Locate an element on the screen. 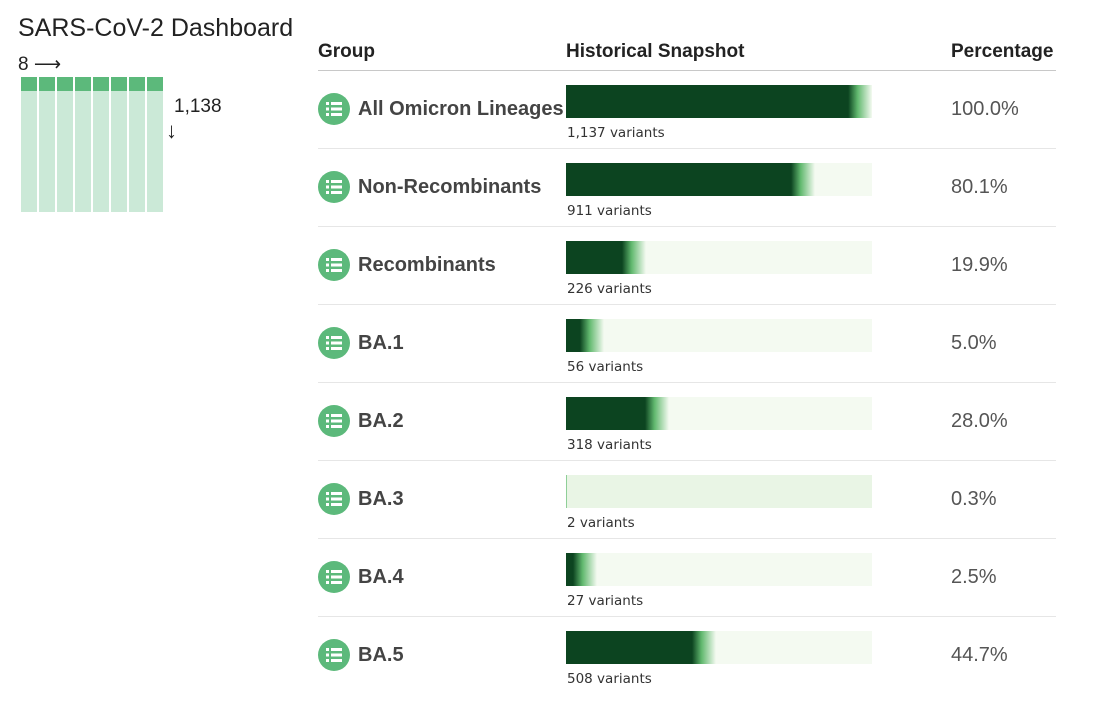  percentage-value: 19.9% is located at coordinates (979, 265).